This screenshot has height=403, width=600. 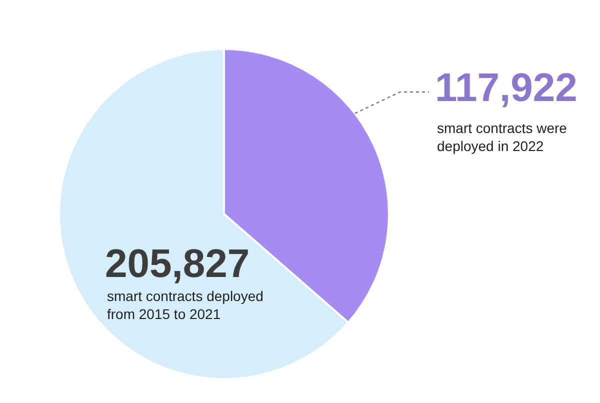 What do you see at coordinates (185, 305) in the screenshot?
I see `slice-label: smart contracts deployed from 2015 to 2021` at bounding box center [185, 305].